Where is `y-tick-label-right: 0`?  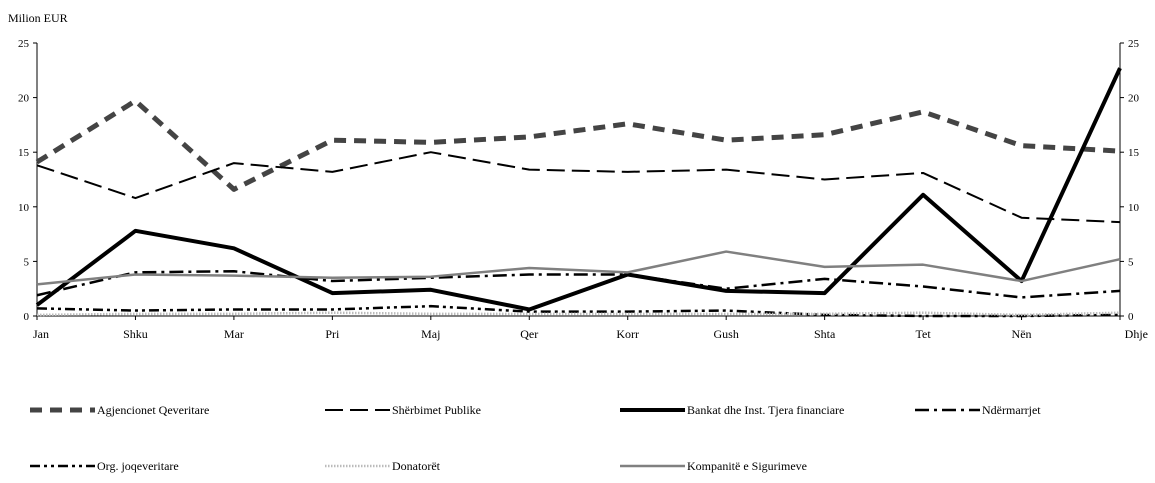
y-tick-label-right: 0 is located at coordinates (1131, 317).